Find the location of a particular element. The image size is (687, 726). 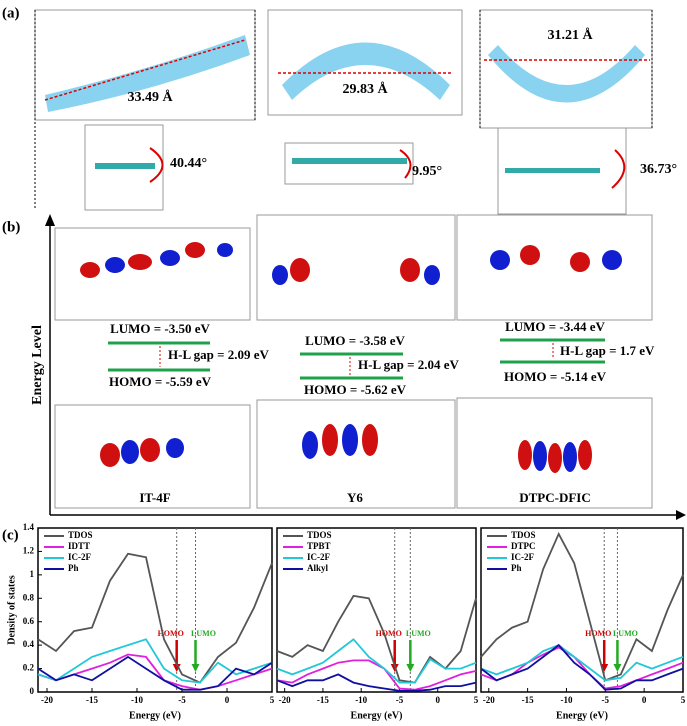

legend-label: TPBT is located at coordinates (319, 546).